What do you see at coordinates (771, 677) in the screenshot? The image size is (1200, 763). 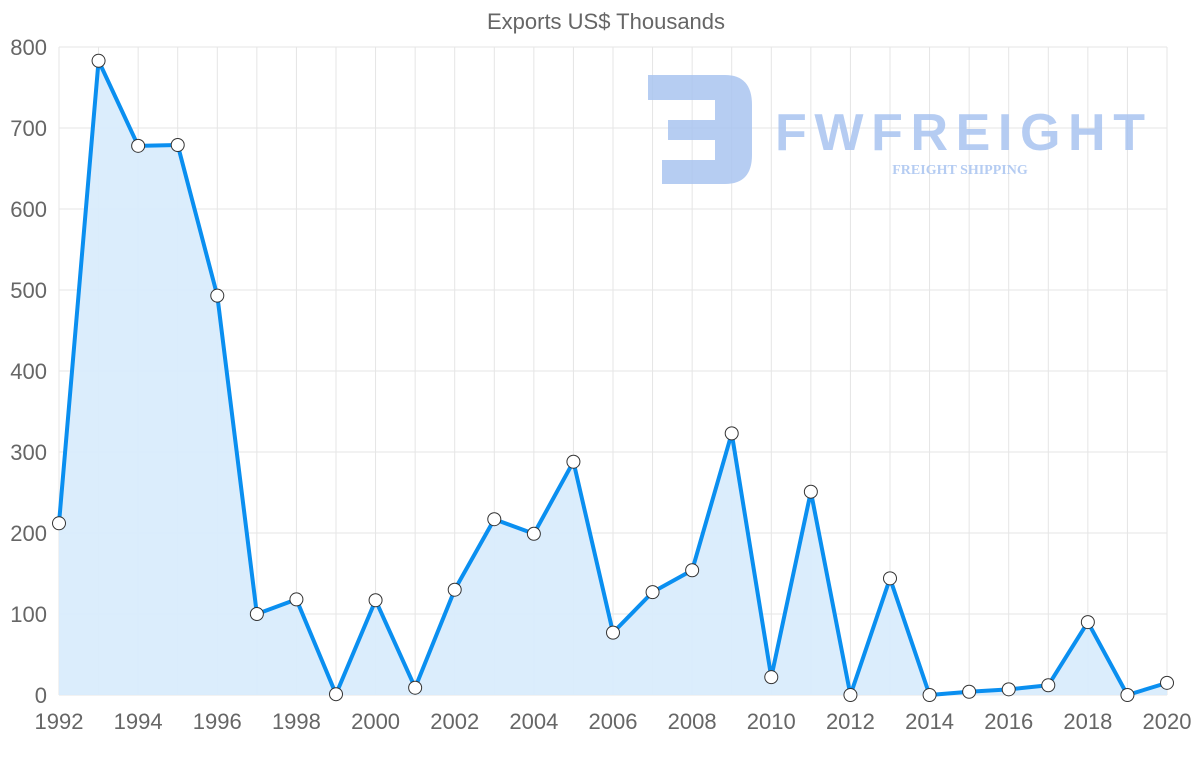 I see `data-point-2010` at bounding box center [771, 677].